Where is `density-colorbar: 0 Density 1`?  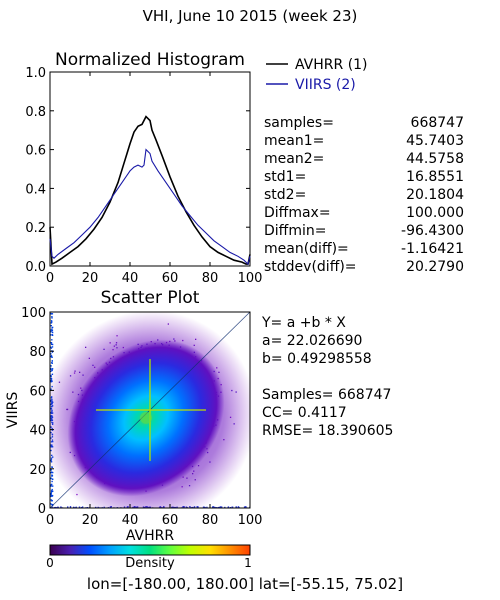
density-colorbar: 0 Density 1 is located at coordinates (149, 557).